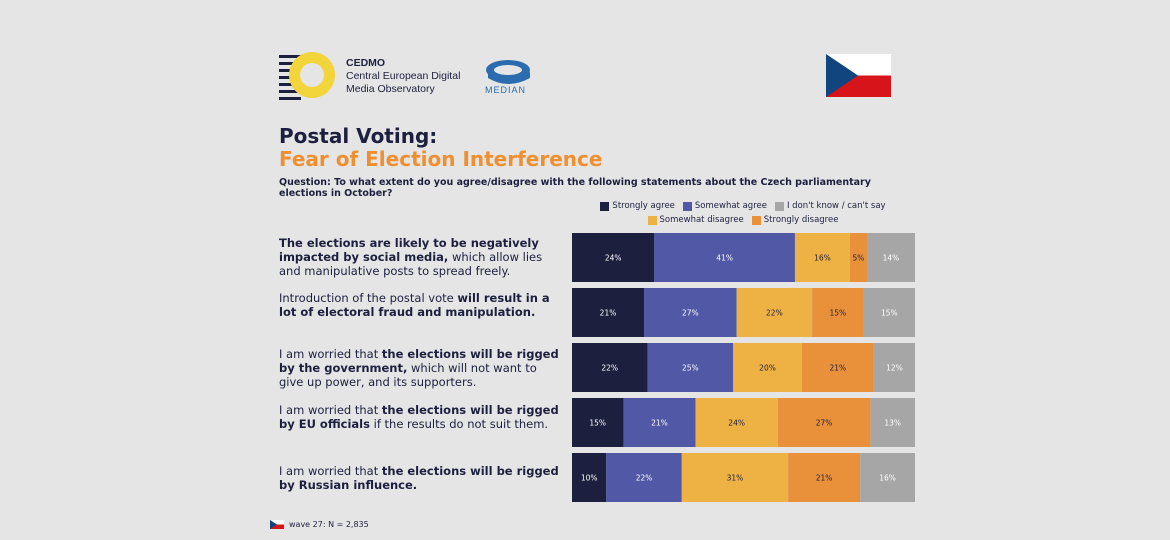 Image resolution: width=1170 pixels, height=540 pixels. Describe the element at coordinates (311, 76) in the screenshot. I see `cedmo-logo` at that location.